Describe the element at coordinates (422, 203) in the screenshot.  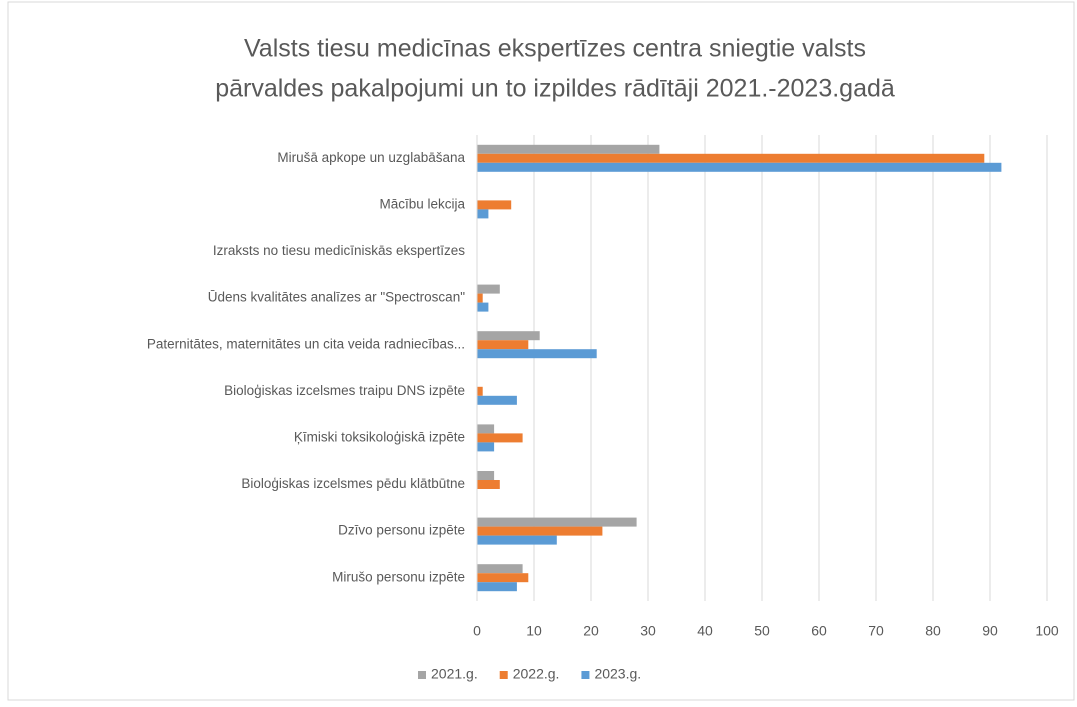
I see `y-tick-label: Mācību lekcija` at that location.